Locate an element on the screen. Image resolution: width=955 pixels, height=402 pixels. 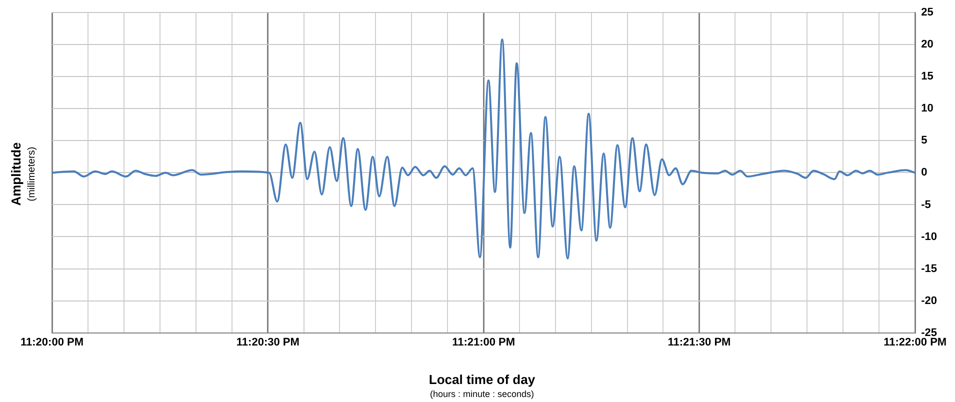
x-axis-title: Local time of day is located at coordinates (482, 379).